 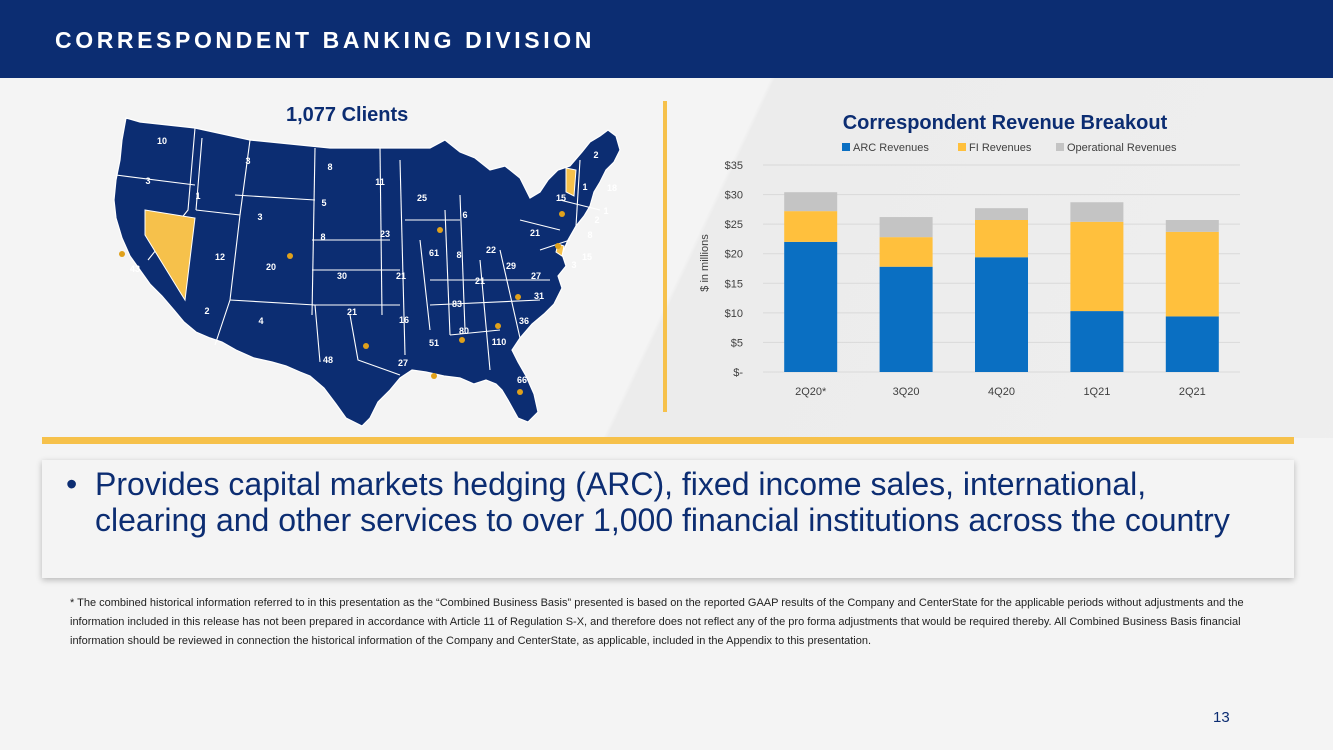 What do you see at coordinates (342, 303) in the screenshot?
I see `office-markers` at bounding box center [342, 303].